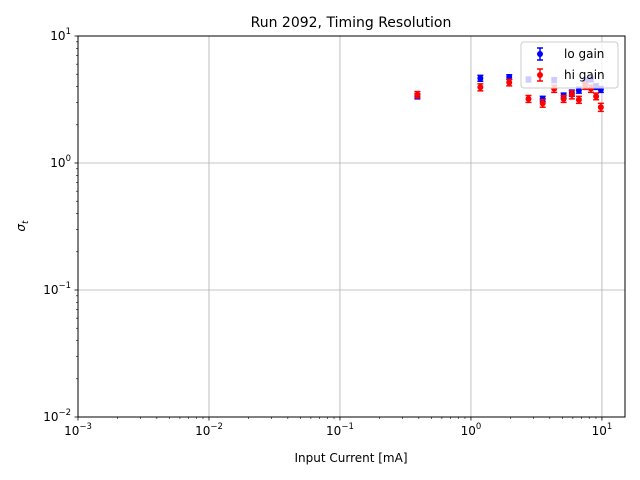 This screenshot has width=640, height=480. I want to click on y-tick-exponent: 1, so click(68, 32).